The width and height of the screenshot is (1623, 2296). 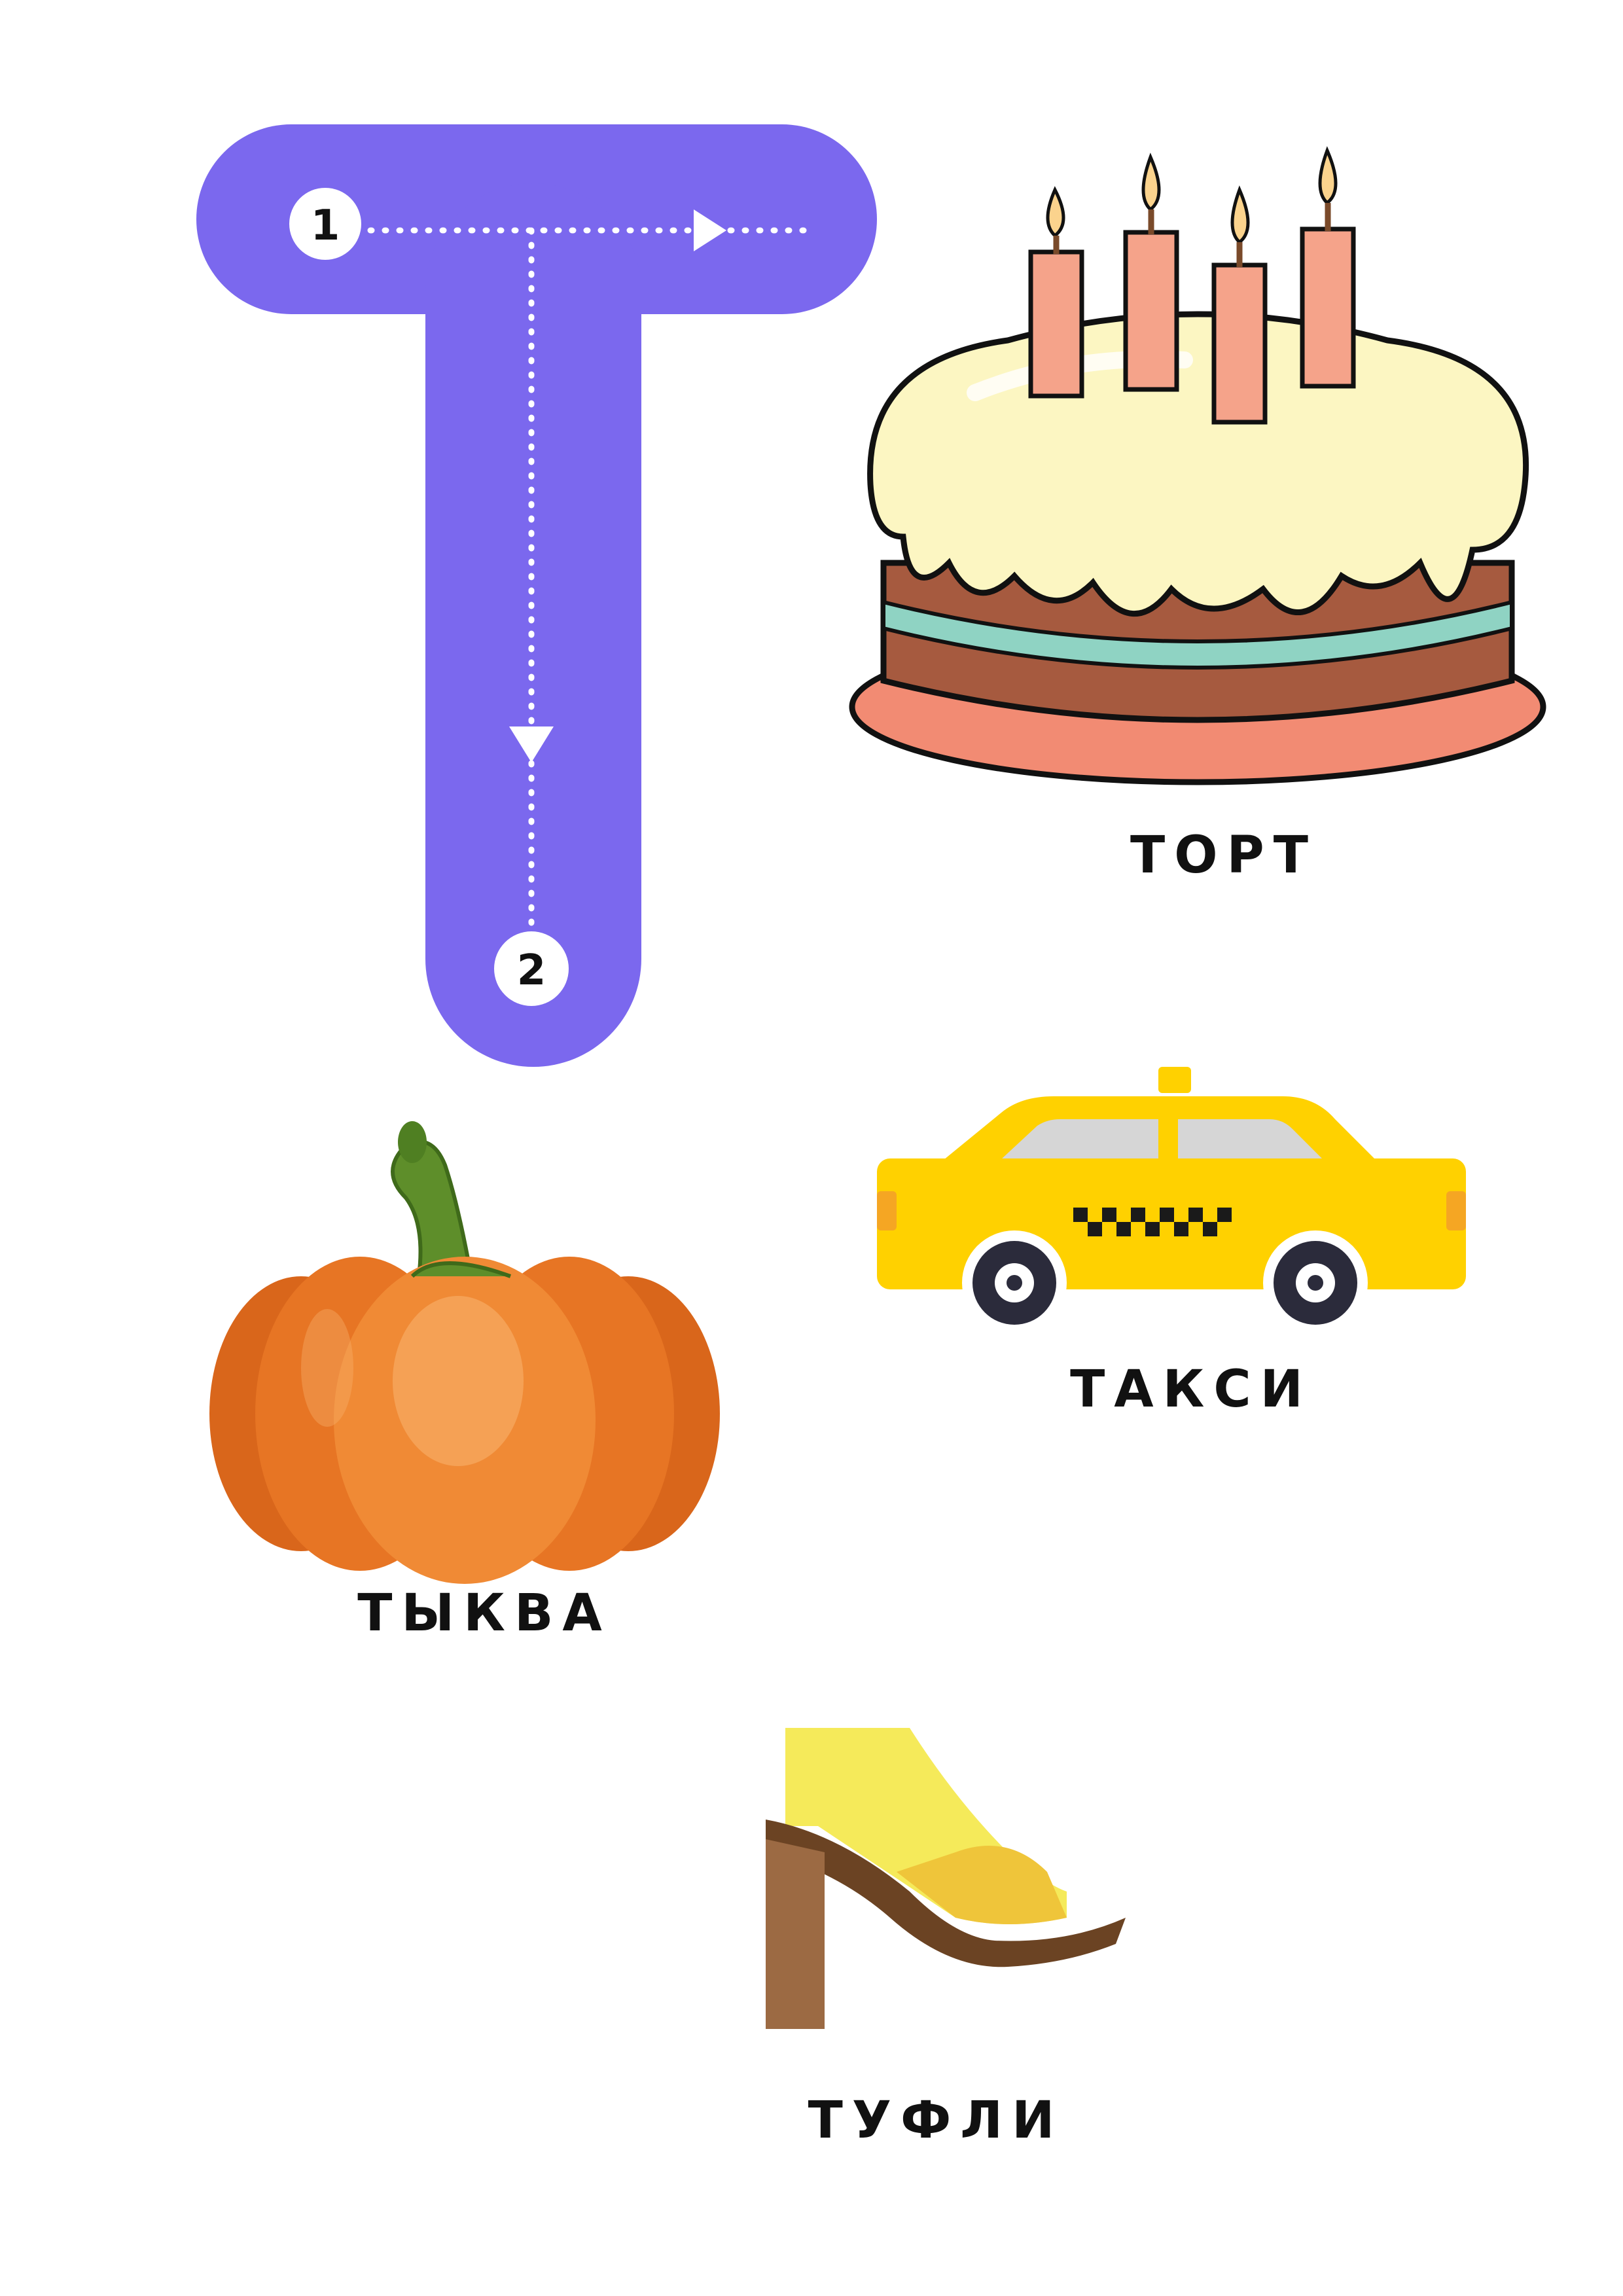 I want to click on word-label-tort: ТОРТ, so click(x=1223, y=856).